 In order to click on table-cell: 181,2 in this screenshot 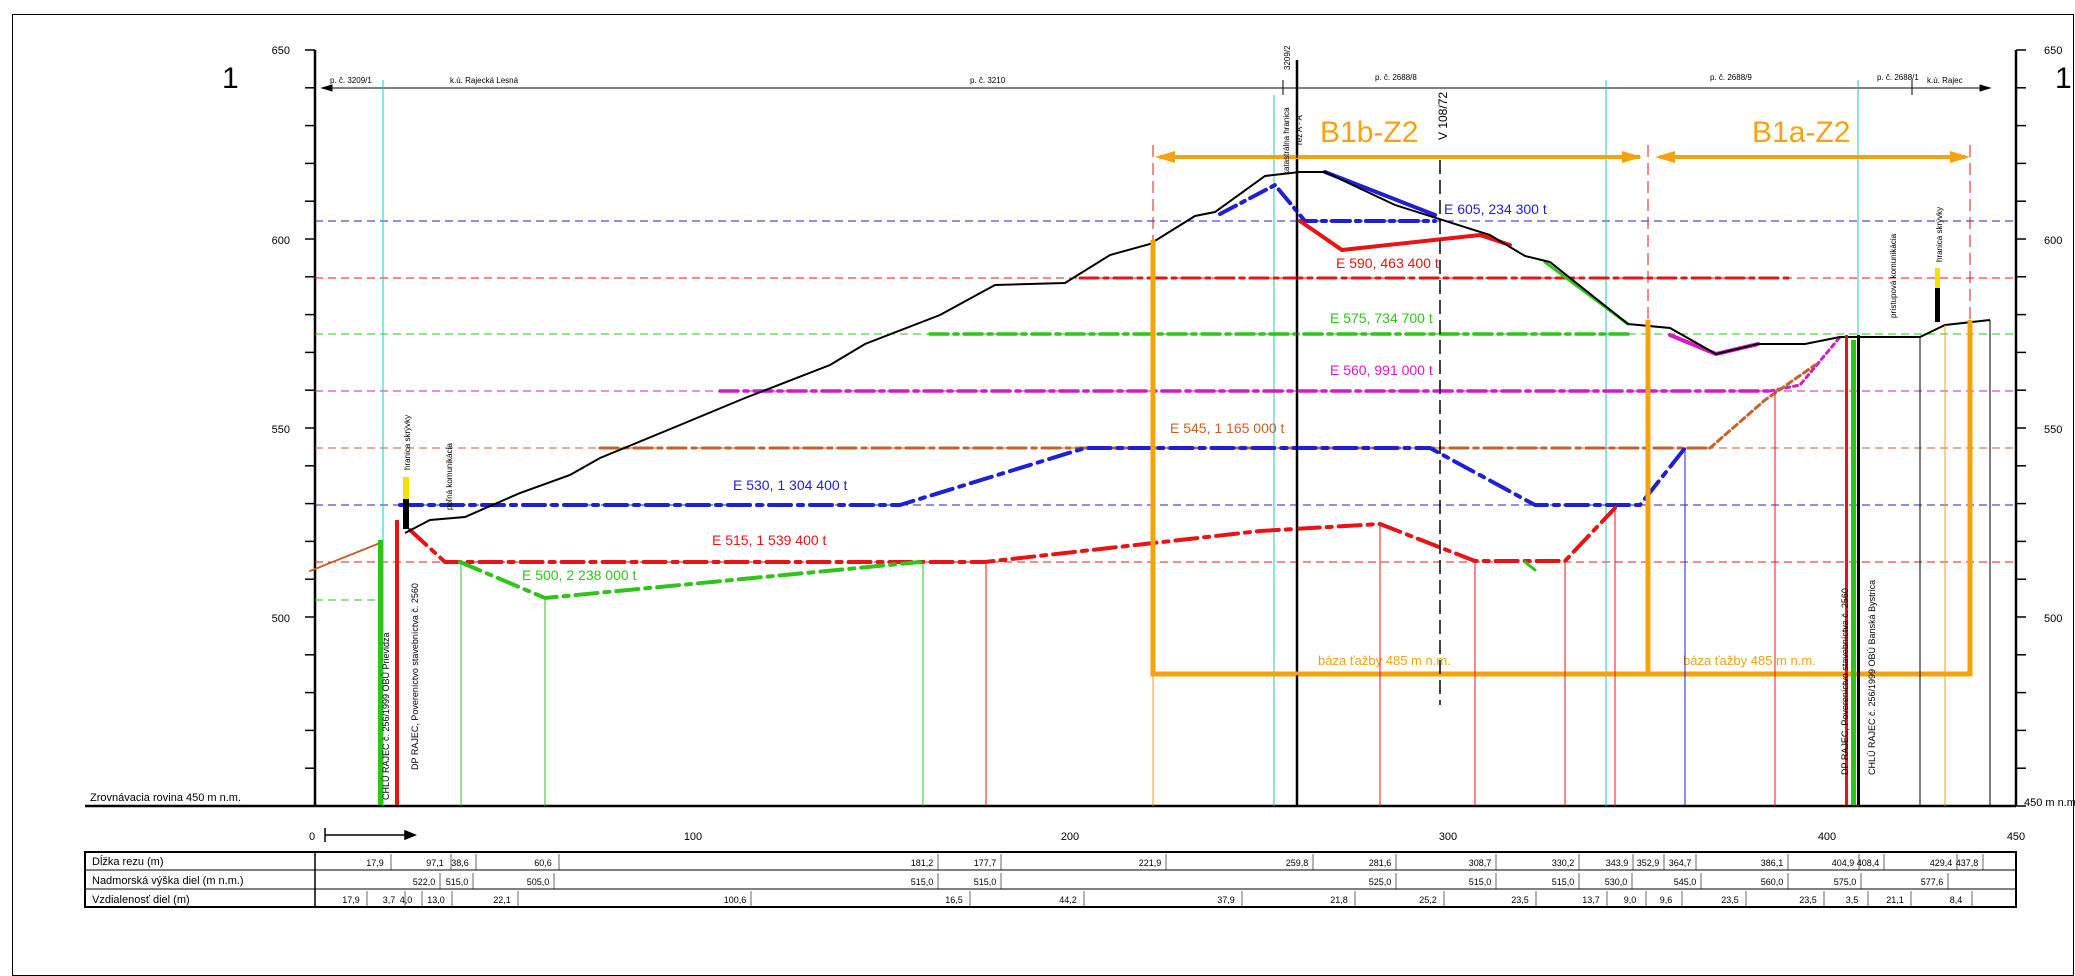, I will do `click(922, 863)`.